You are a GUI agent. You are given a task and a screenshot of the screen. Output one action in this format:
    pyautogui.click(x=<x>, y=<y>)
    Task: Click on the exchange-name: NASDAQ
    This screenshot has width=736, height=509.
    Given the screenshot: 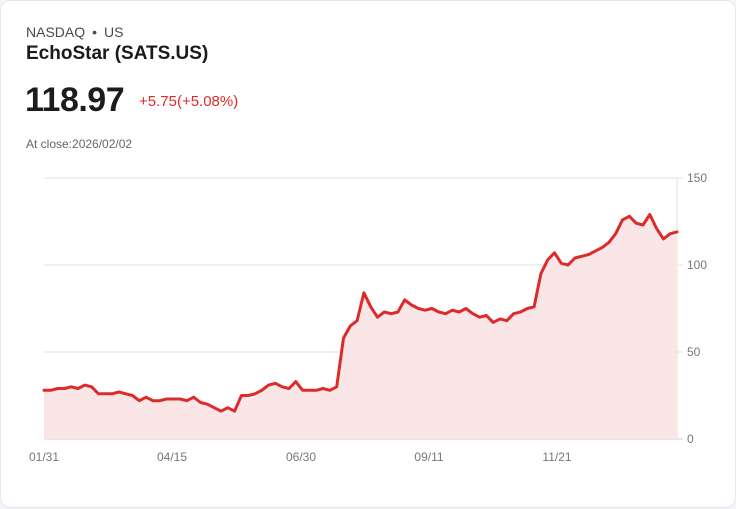 What is the action you would take?
    pyautogui.click(x=56, y=32)
    